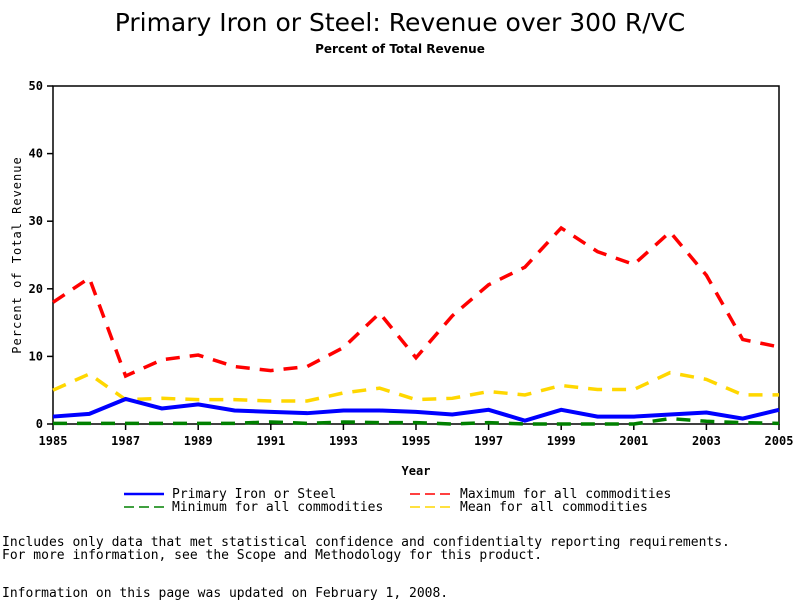  What do you see at coordinates (36, 154) in the screenshot?
I see `y-tick-label: 40` at bounding box center [36, 154].